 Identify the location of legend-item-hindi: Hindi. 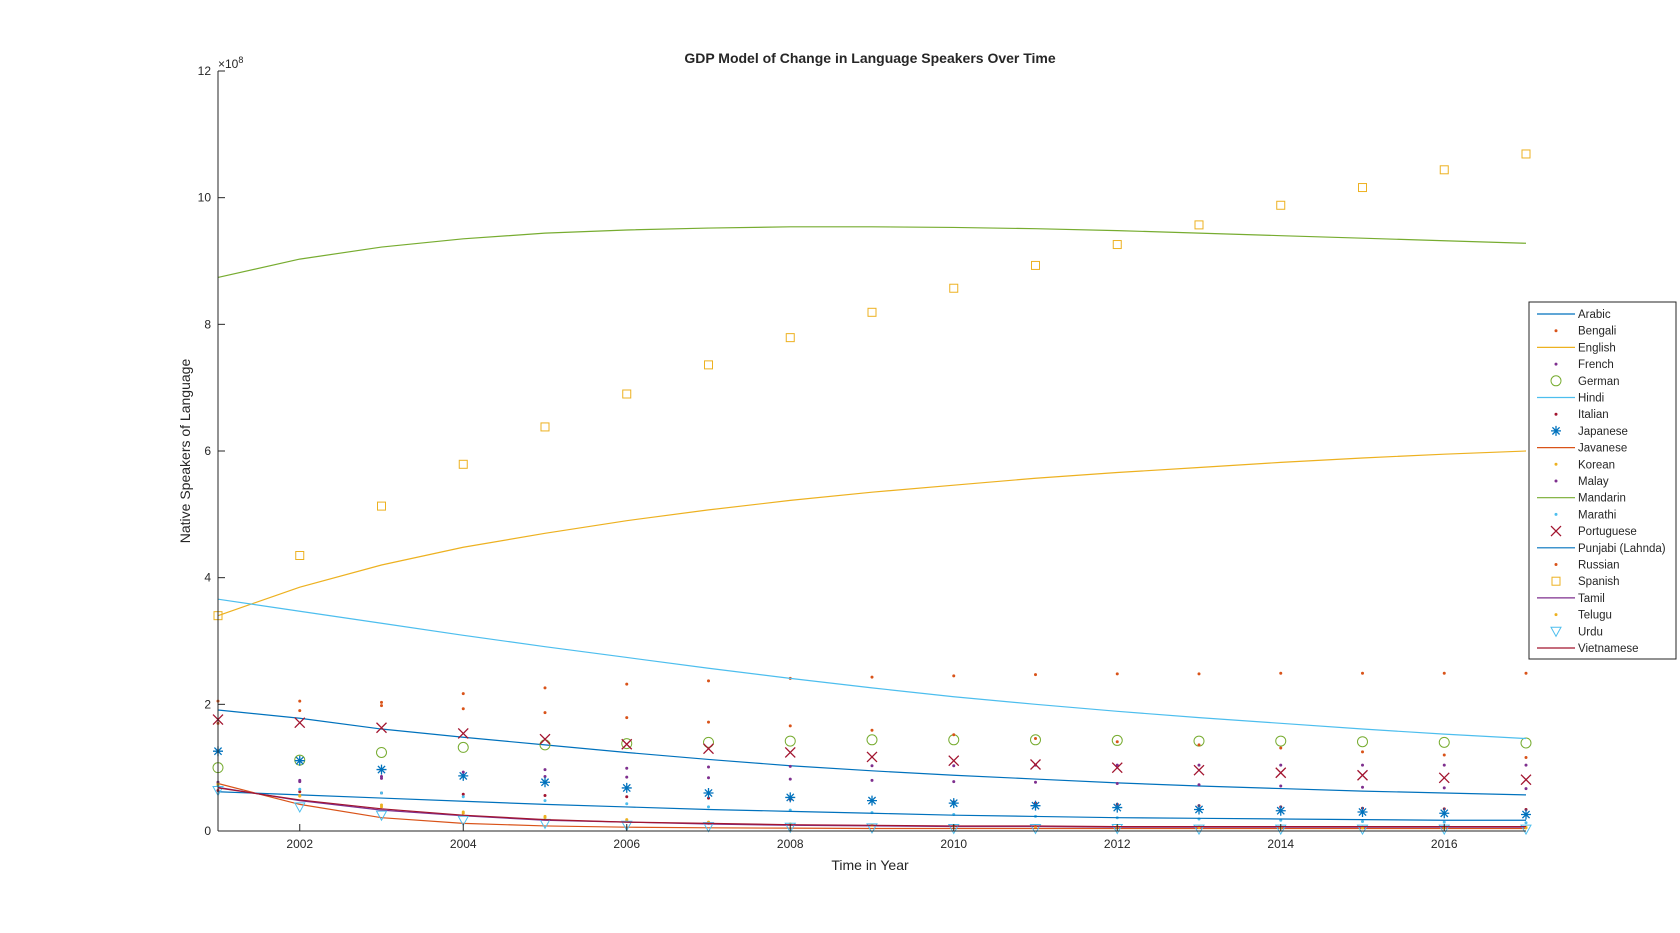
(1570, 399).